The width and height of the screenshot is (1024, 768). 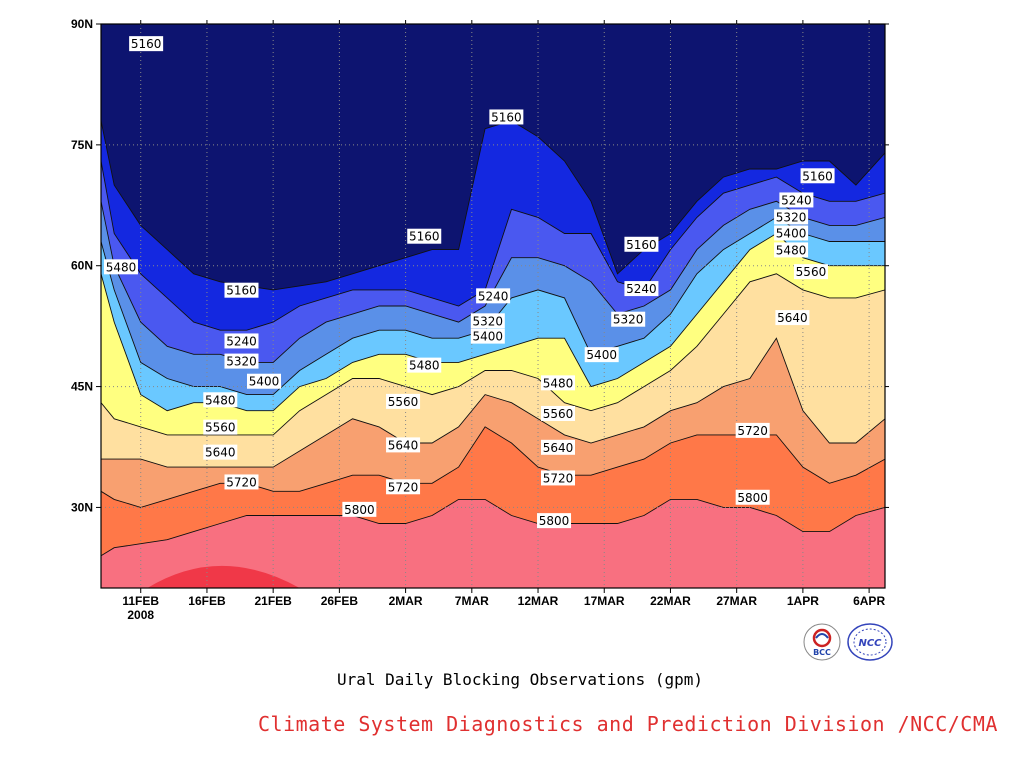 What do you see at coordinates (82, 507) in the screenshot?
I see `y-tick-label: 30N` at bounding box center [82, 507].